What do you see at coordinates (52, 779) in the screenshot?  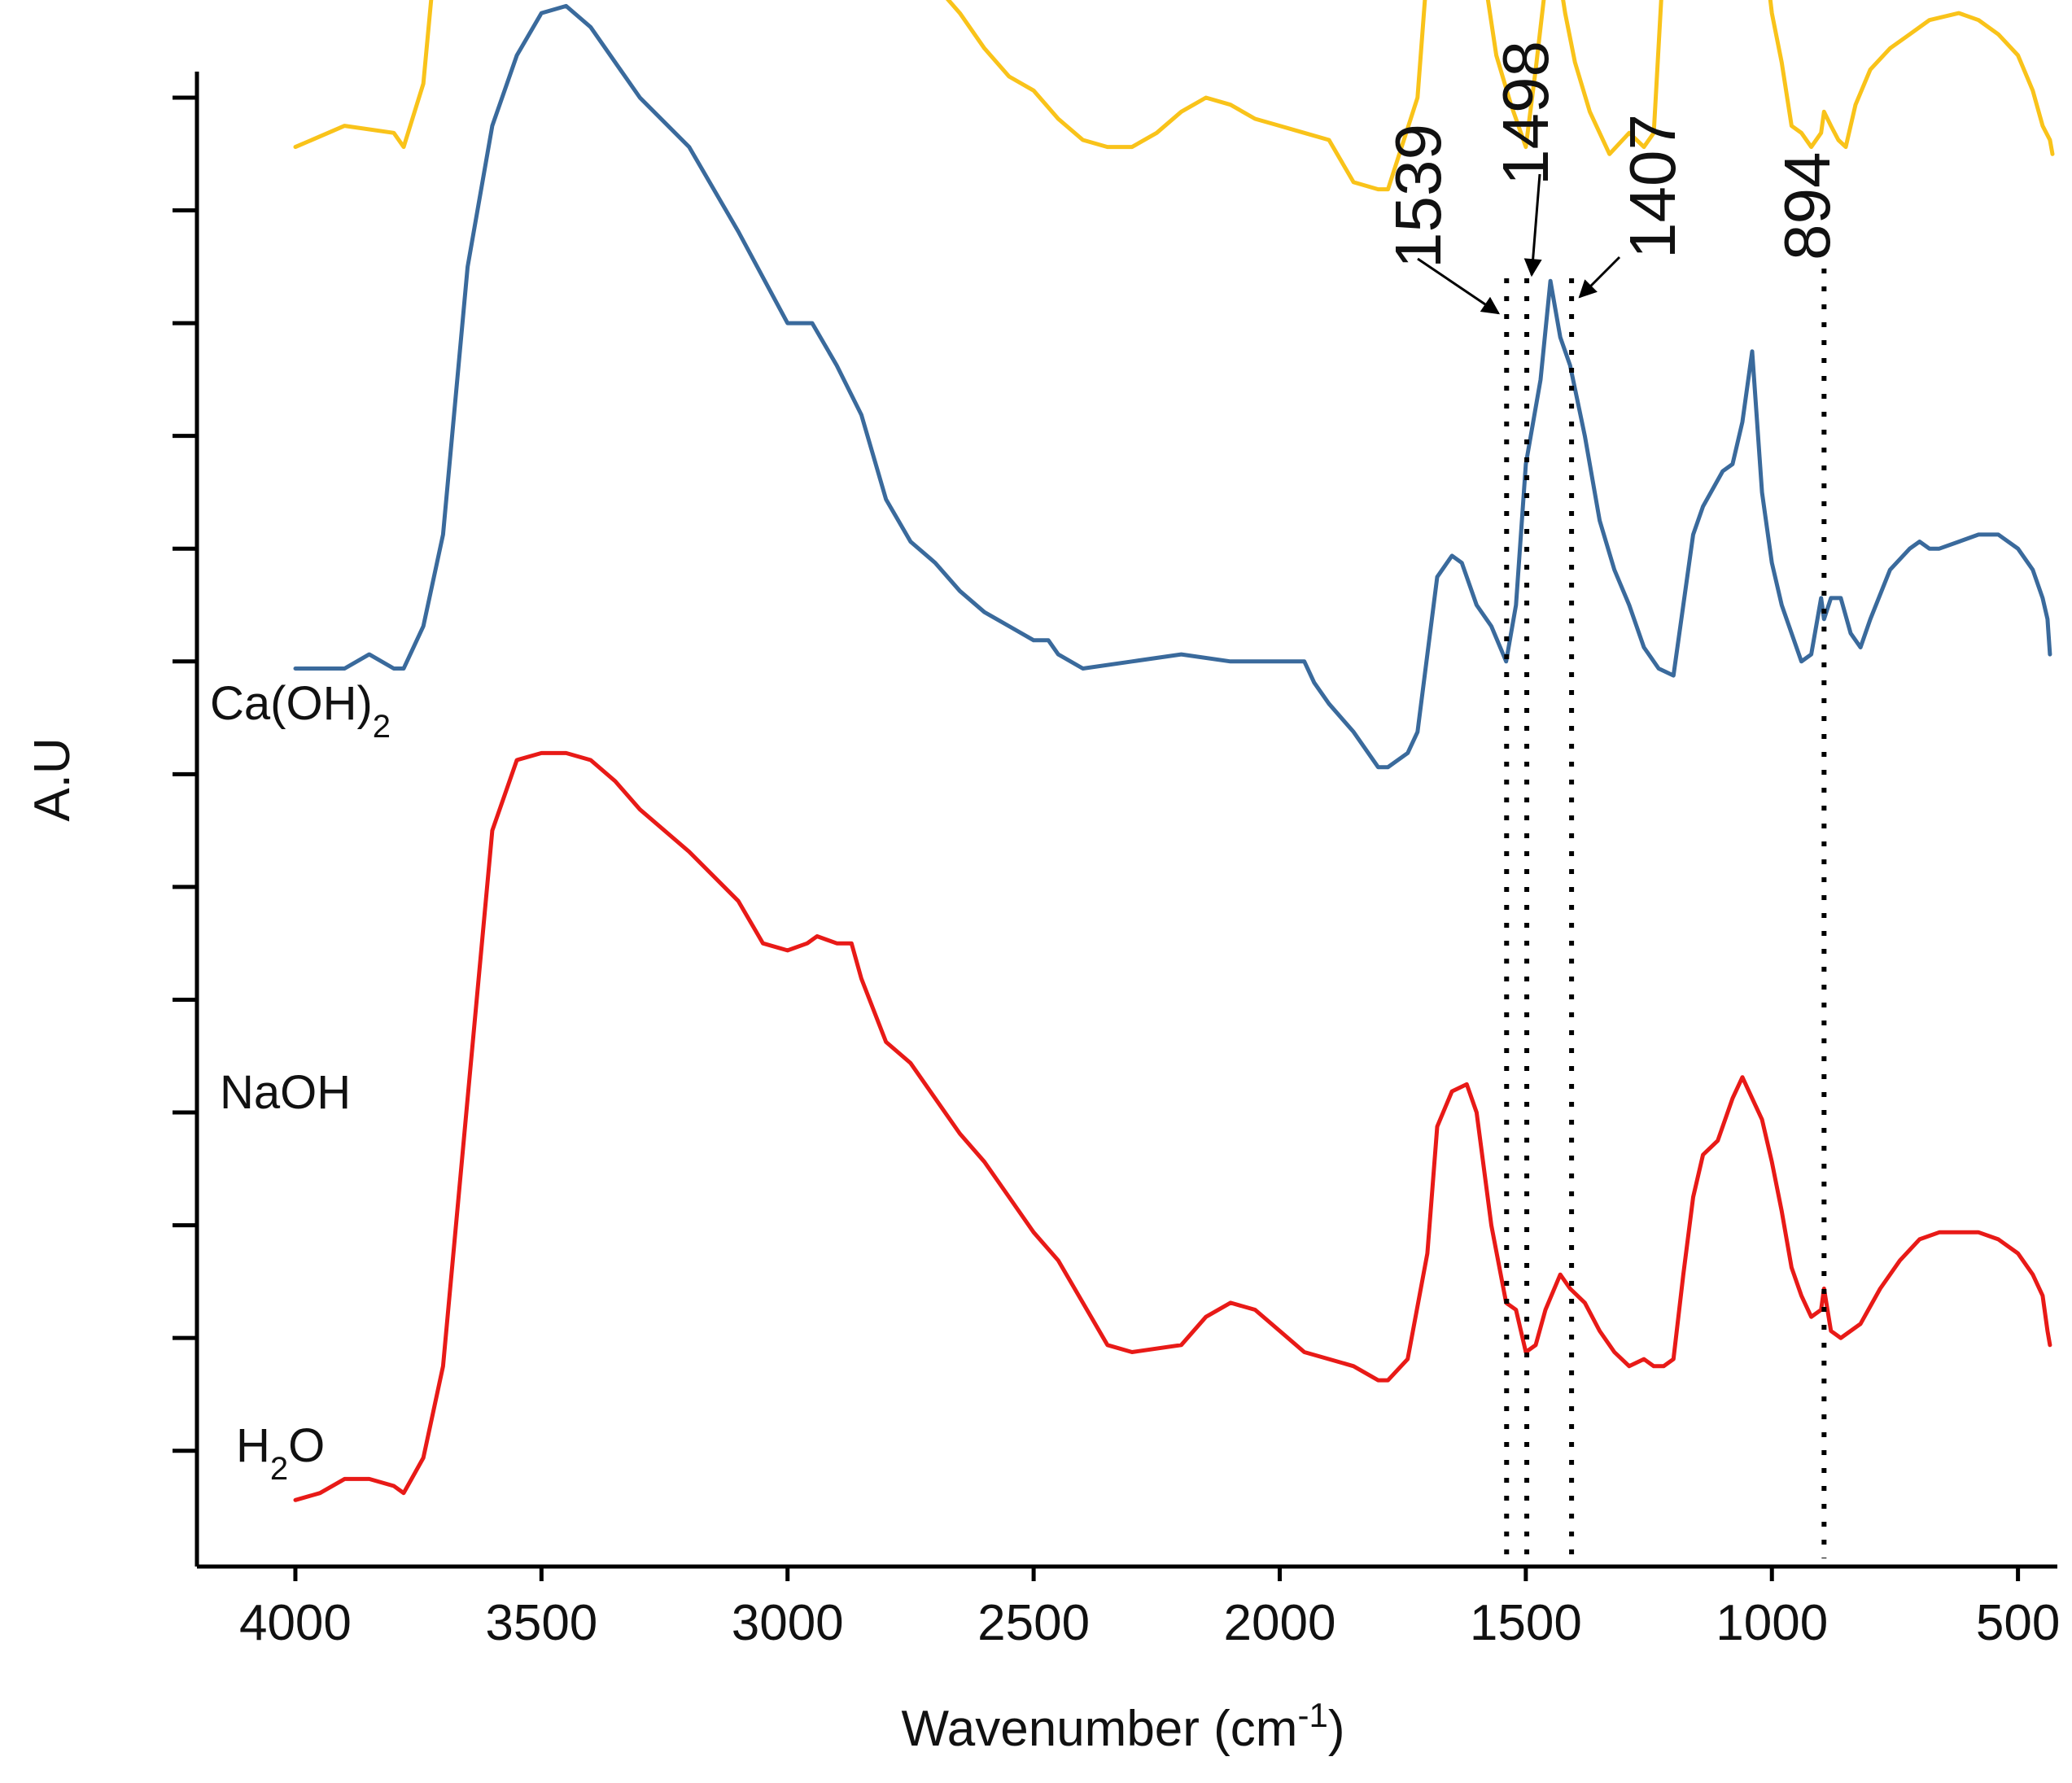 I see `y-axis-title: A.U` at bounding box center [52, 779].